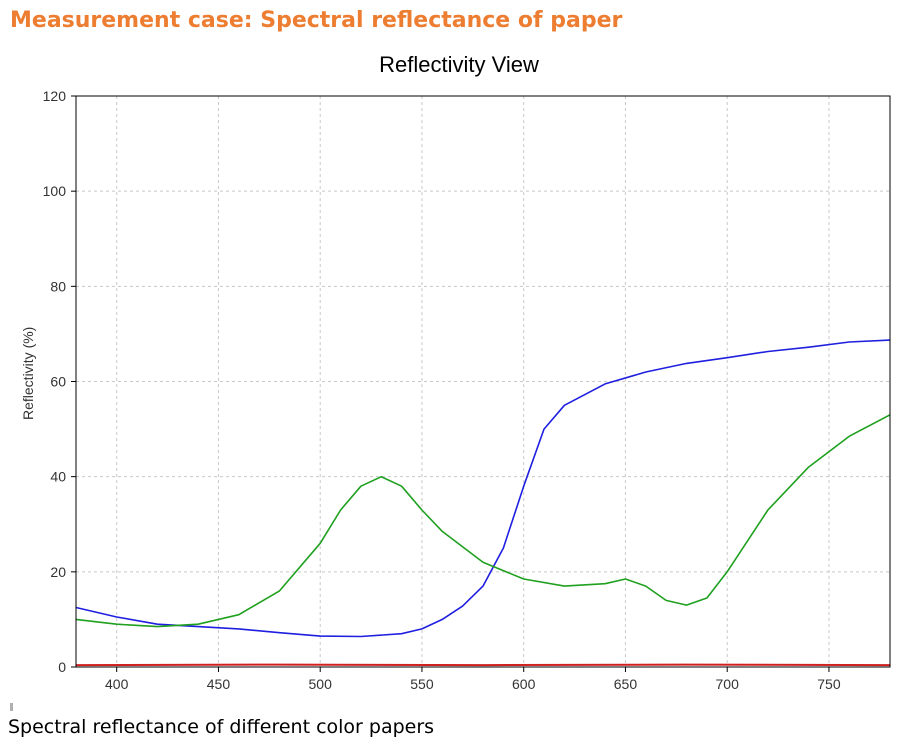 The width and height of the screenshot is (904, 748). I want to click on x-tick-label: 600, so click(524, 684).